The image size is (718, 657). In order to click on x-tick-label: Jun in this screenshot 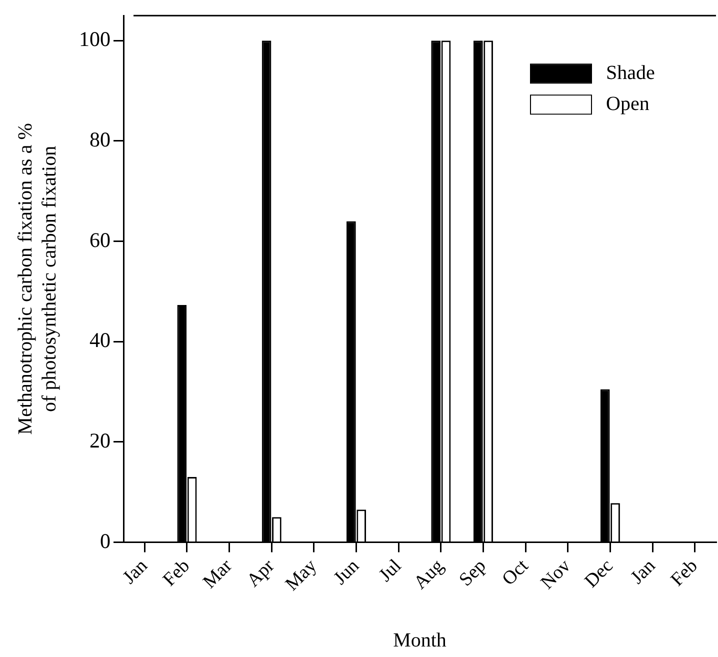, I will do `click(347, 572)`.